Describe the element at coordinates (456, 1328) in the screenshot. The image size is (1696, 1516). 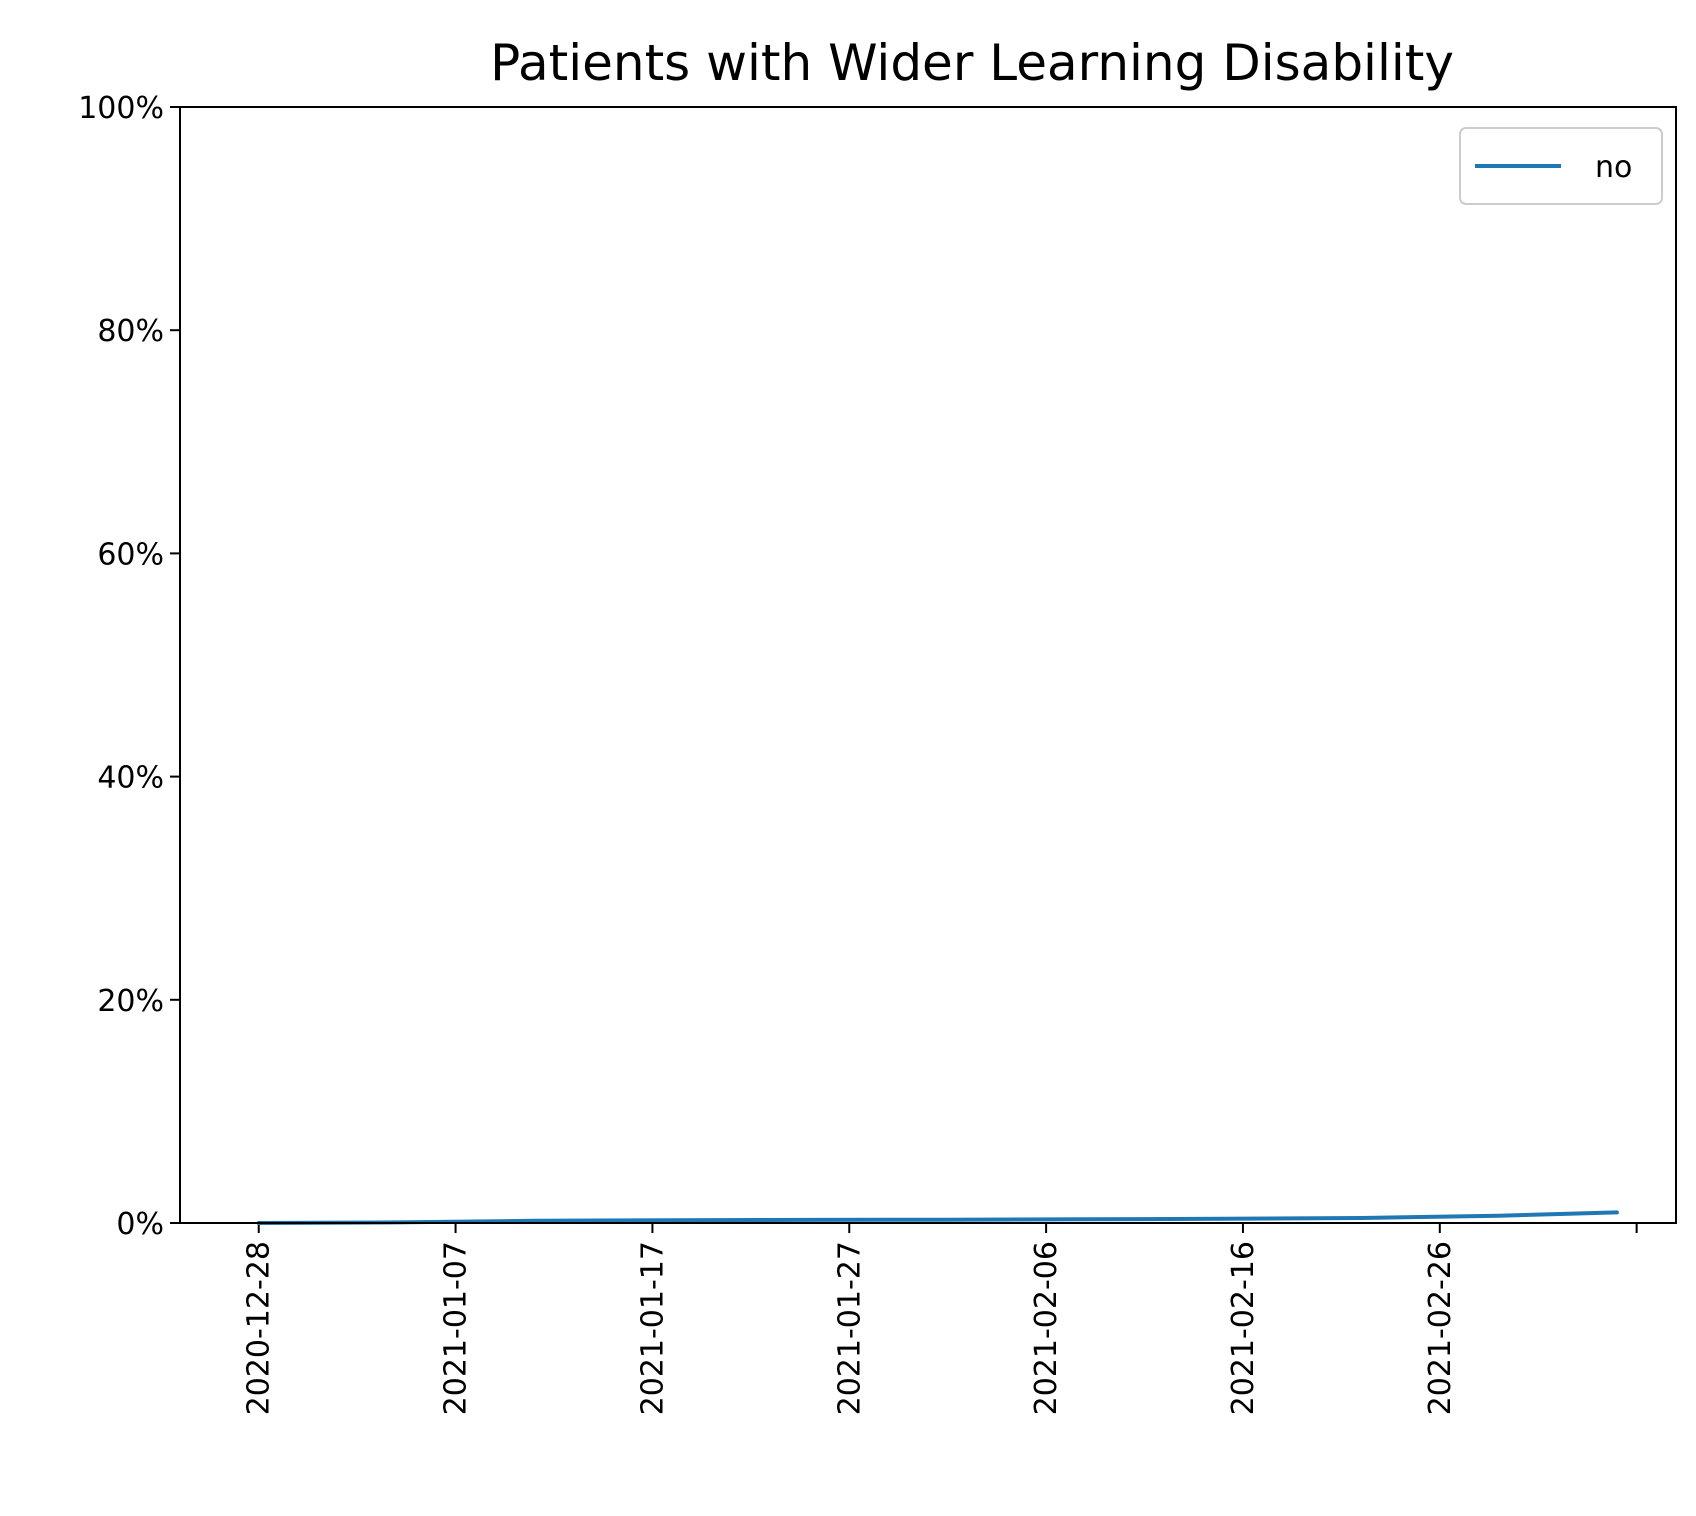
I see `x-tick-label: 2021-01-07` at that location.